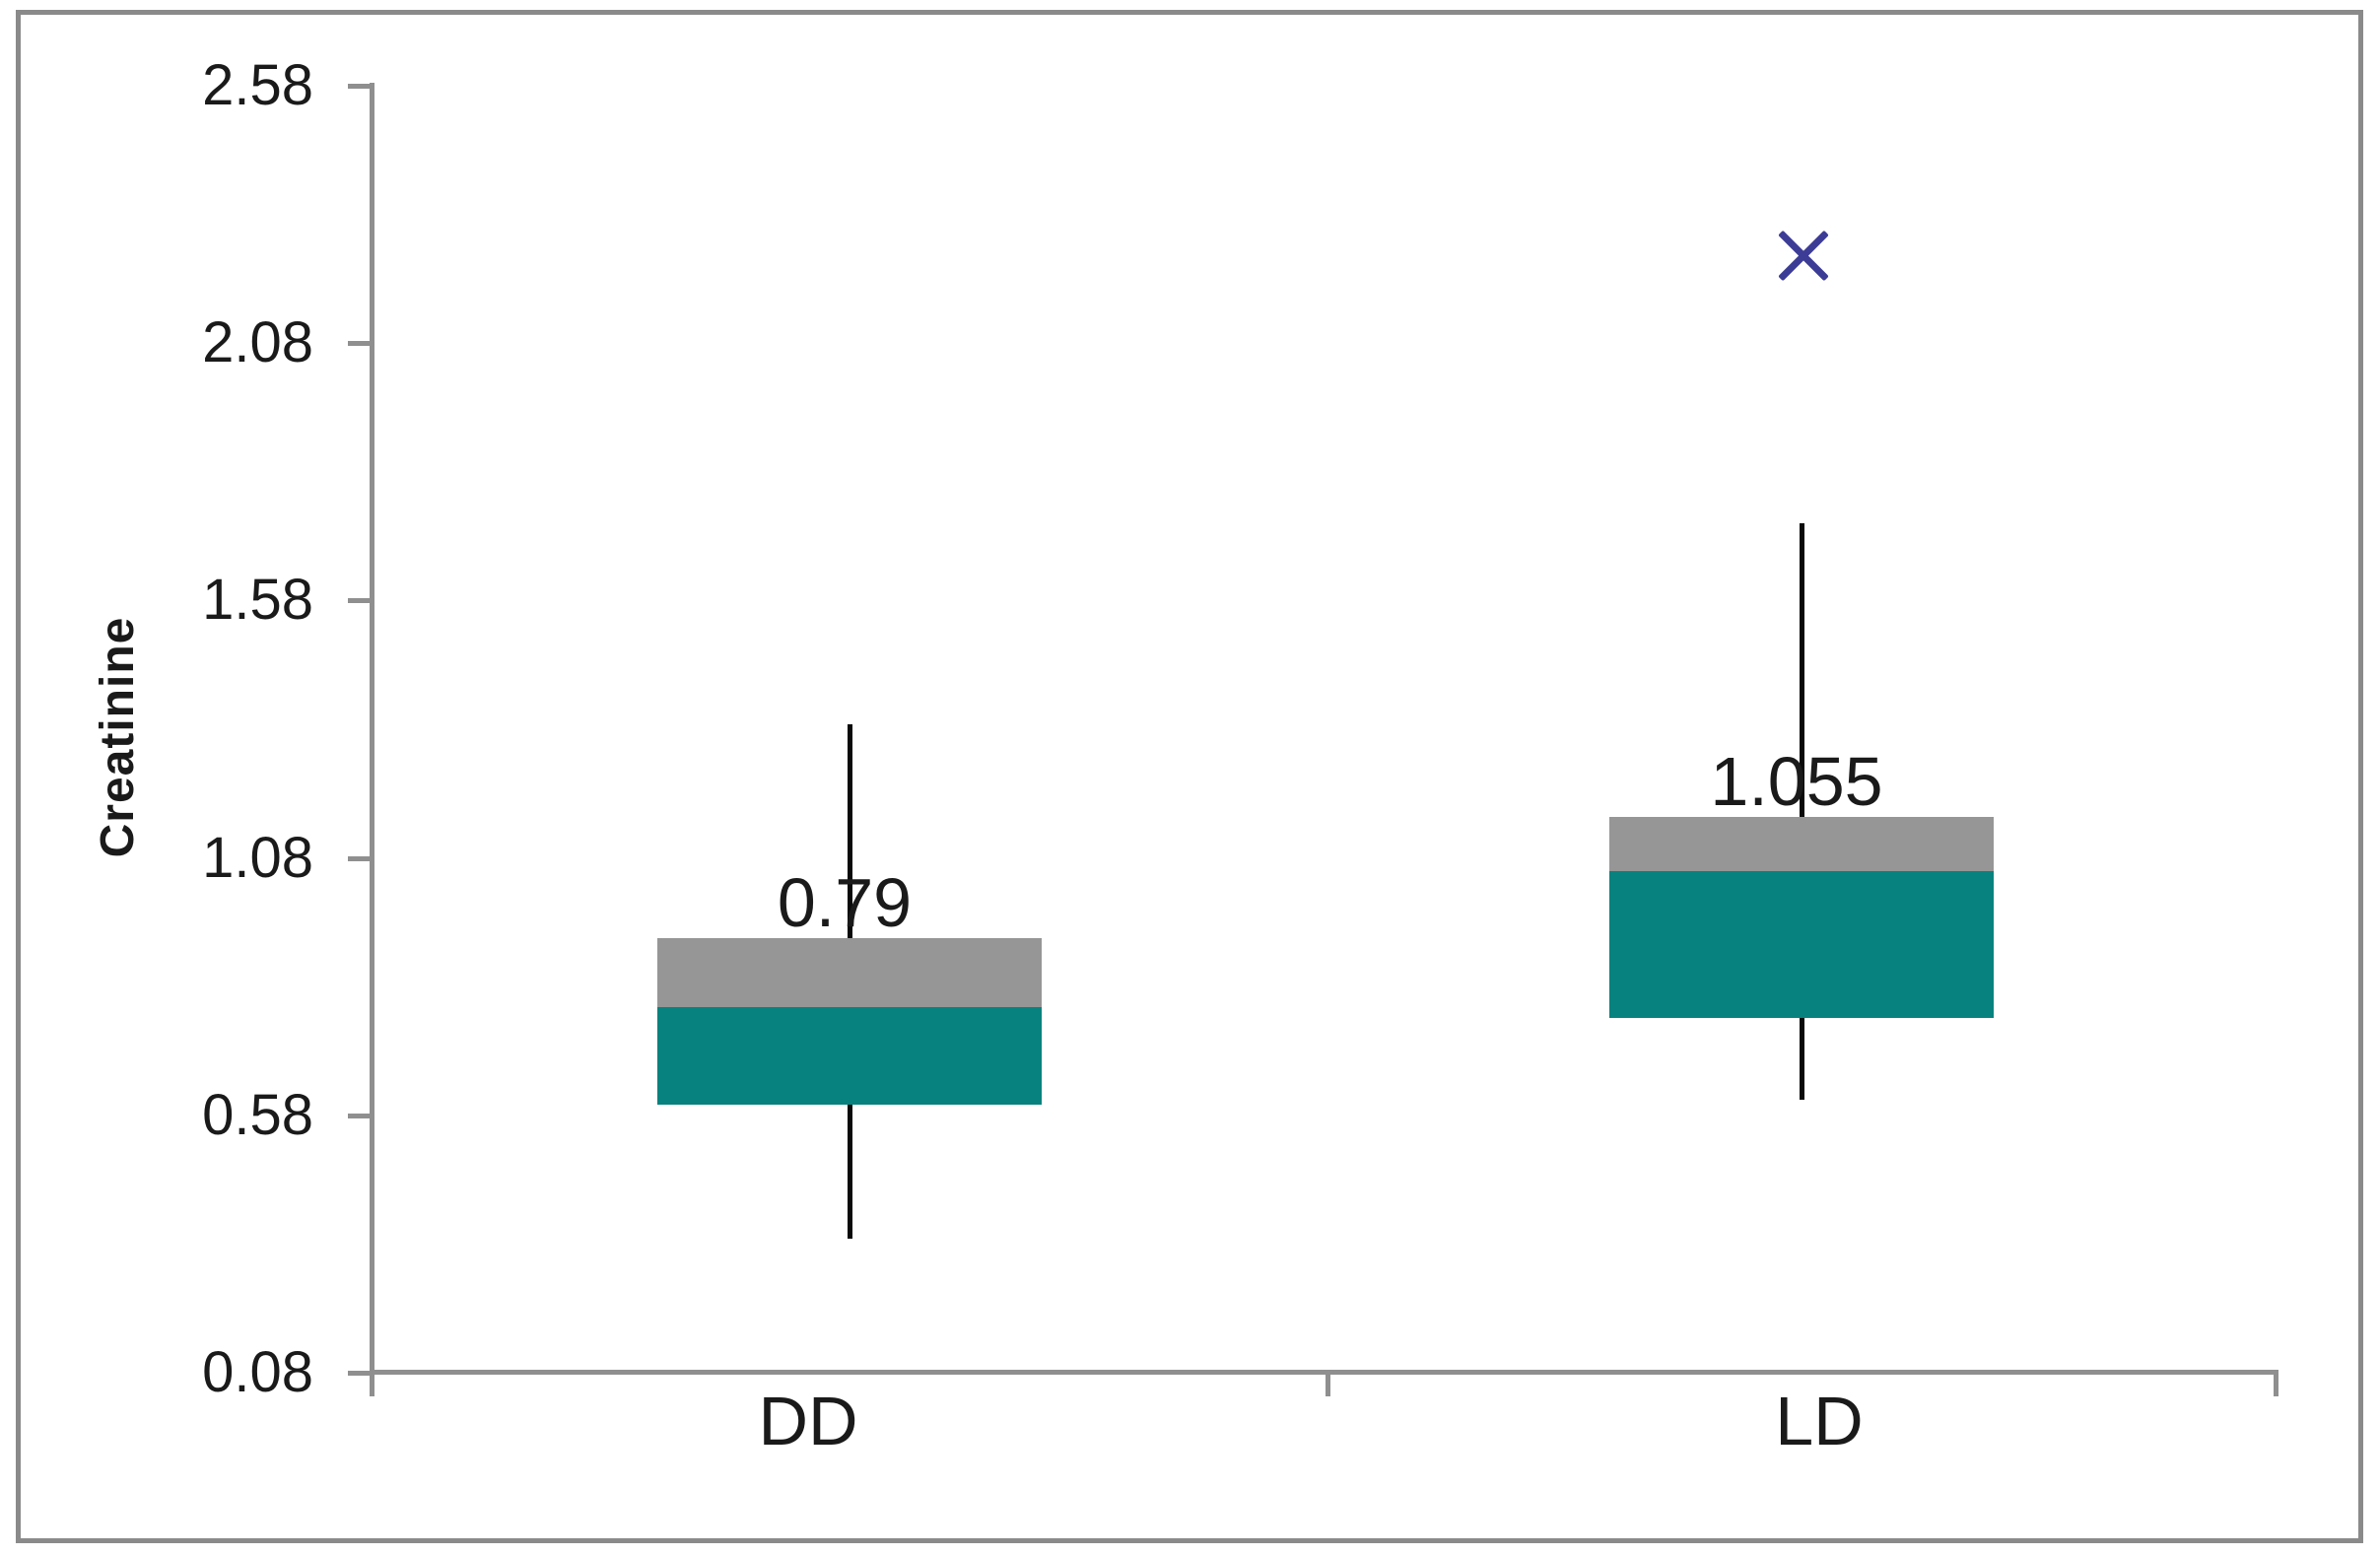 The image size is (2380, 1556). Describe the element at coordinates (257, 342) in the screenshot. I see `y-tick-label: 2.08` at that location.